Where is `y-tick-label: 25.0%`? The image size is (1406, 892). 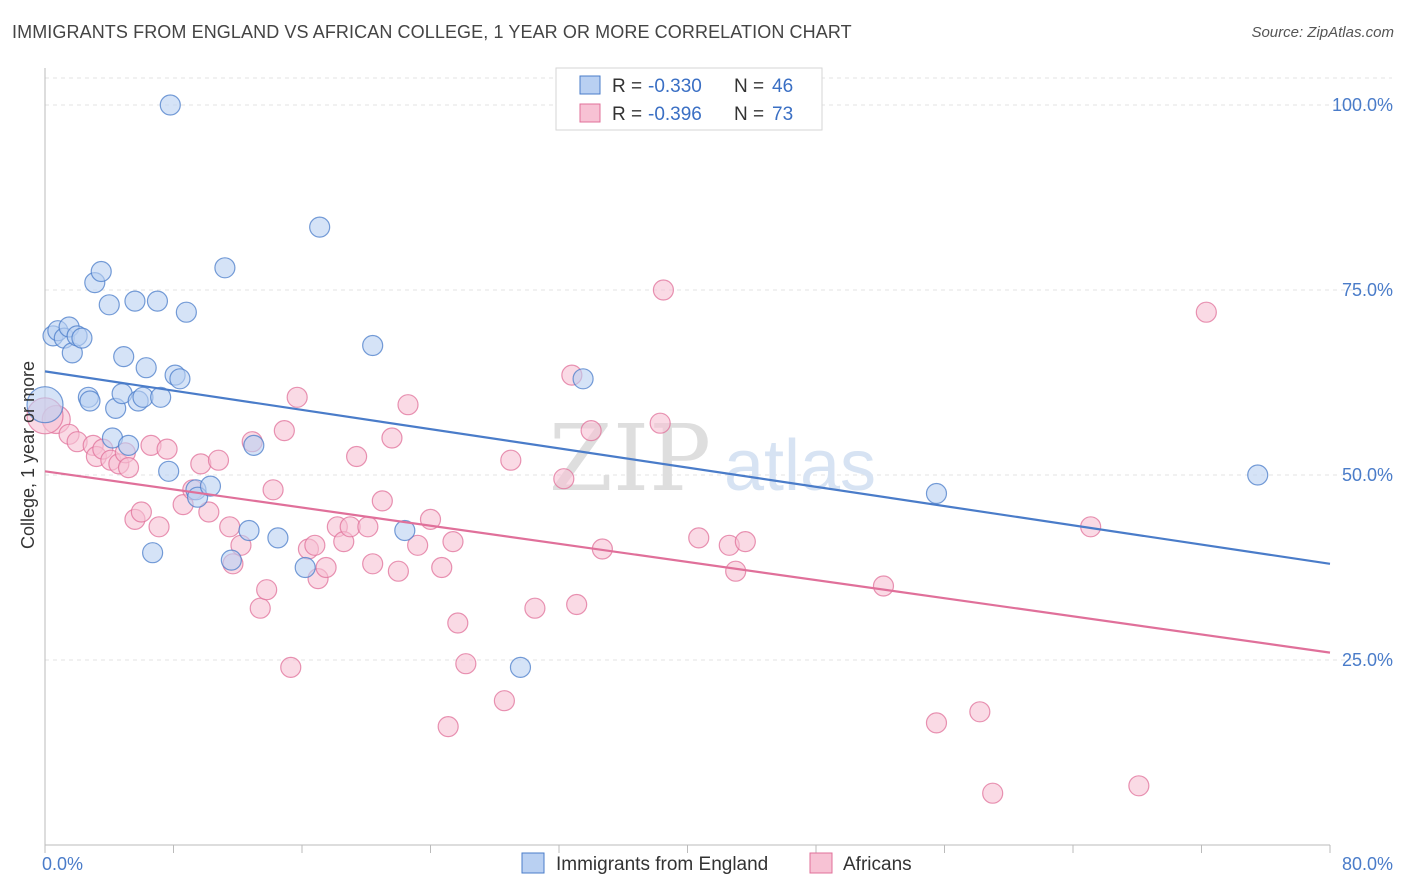
y-tick-label: 25.0% is located at coordinates (1367, 660).